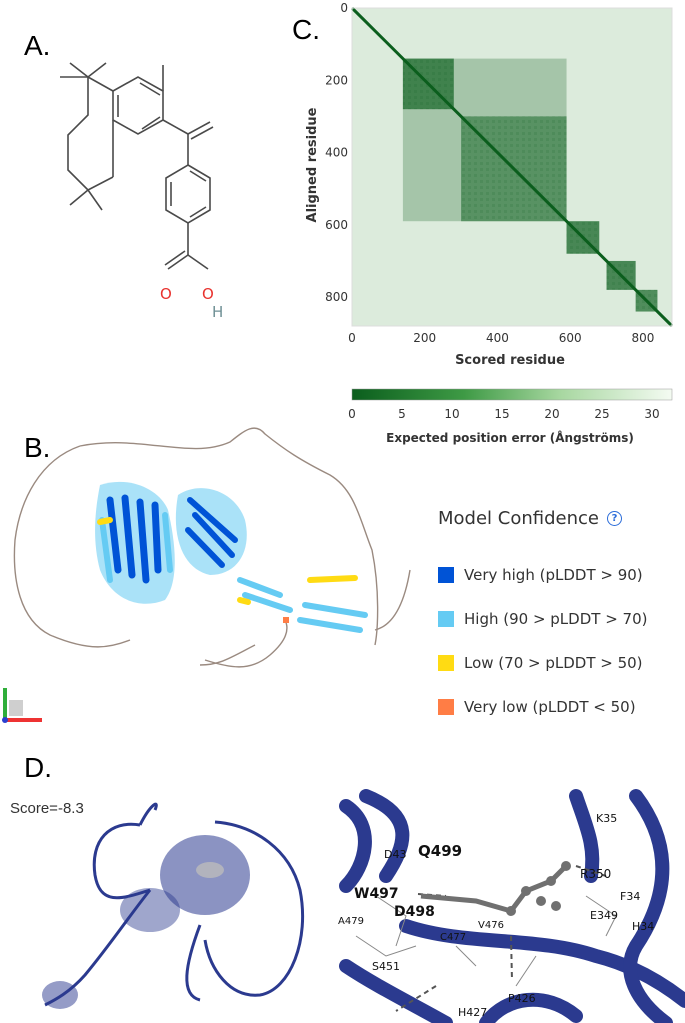  Describe the element at coordinates (414, 912) in the screenshot. I see `residue-label: D498` at that location.